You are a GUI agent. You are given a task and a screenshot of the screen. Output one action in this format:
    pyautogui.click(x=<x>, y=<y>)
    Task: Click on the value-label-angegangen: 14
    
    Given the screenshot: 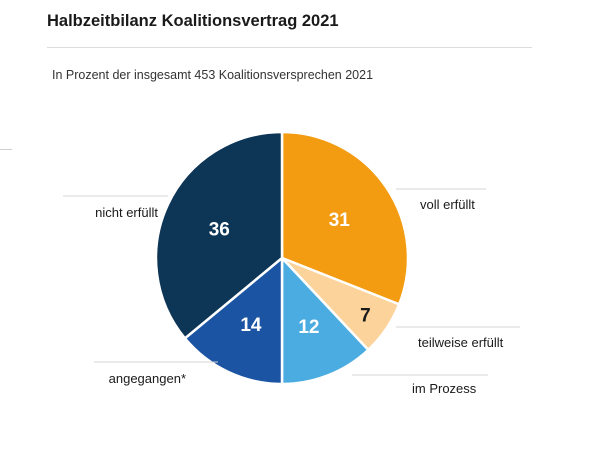 What is the action you would take?
    pyautogui.click(x=251, y=325)
    